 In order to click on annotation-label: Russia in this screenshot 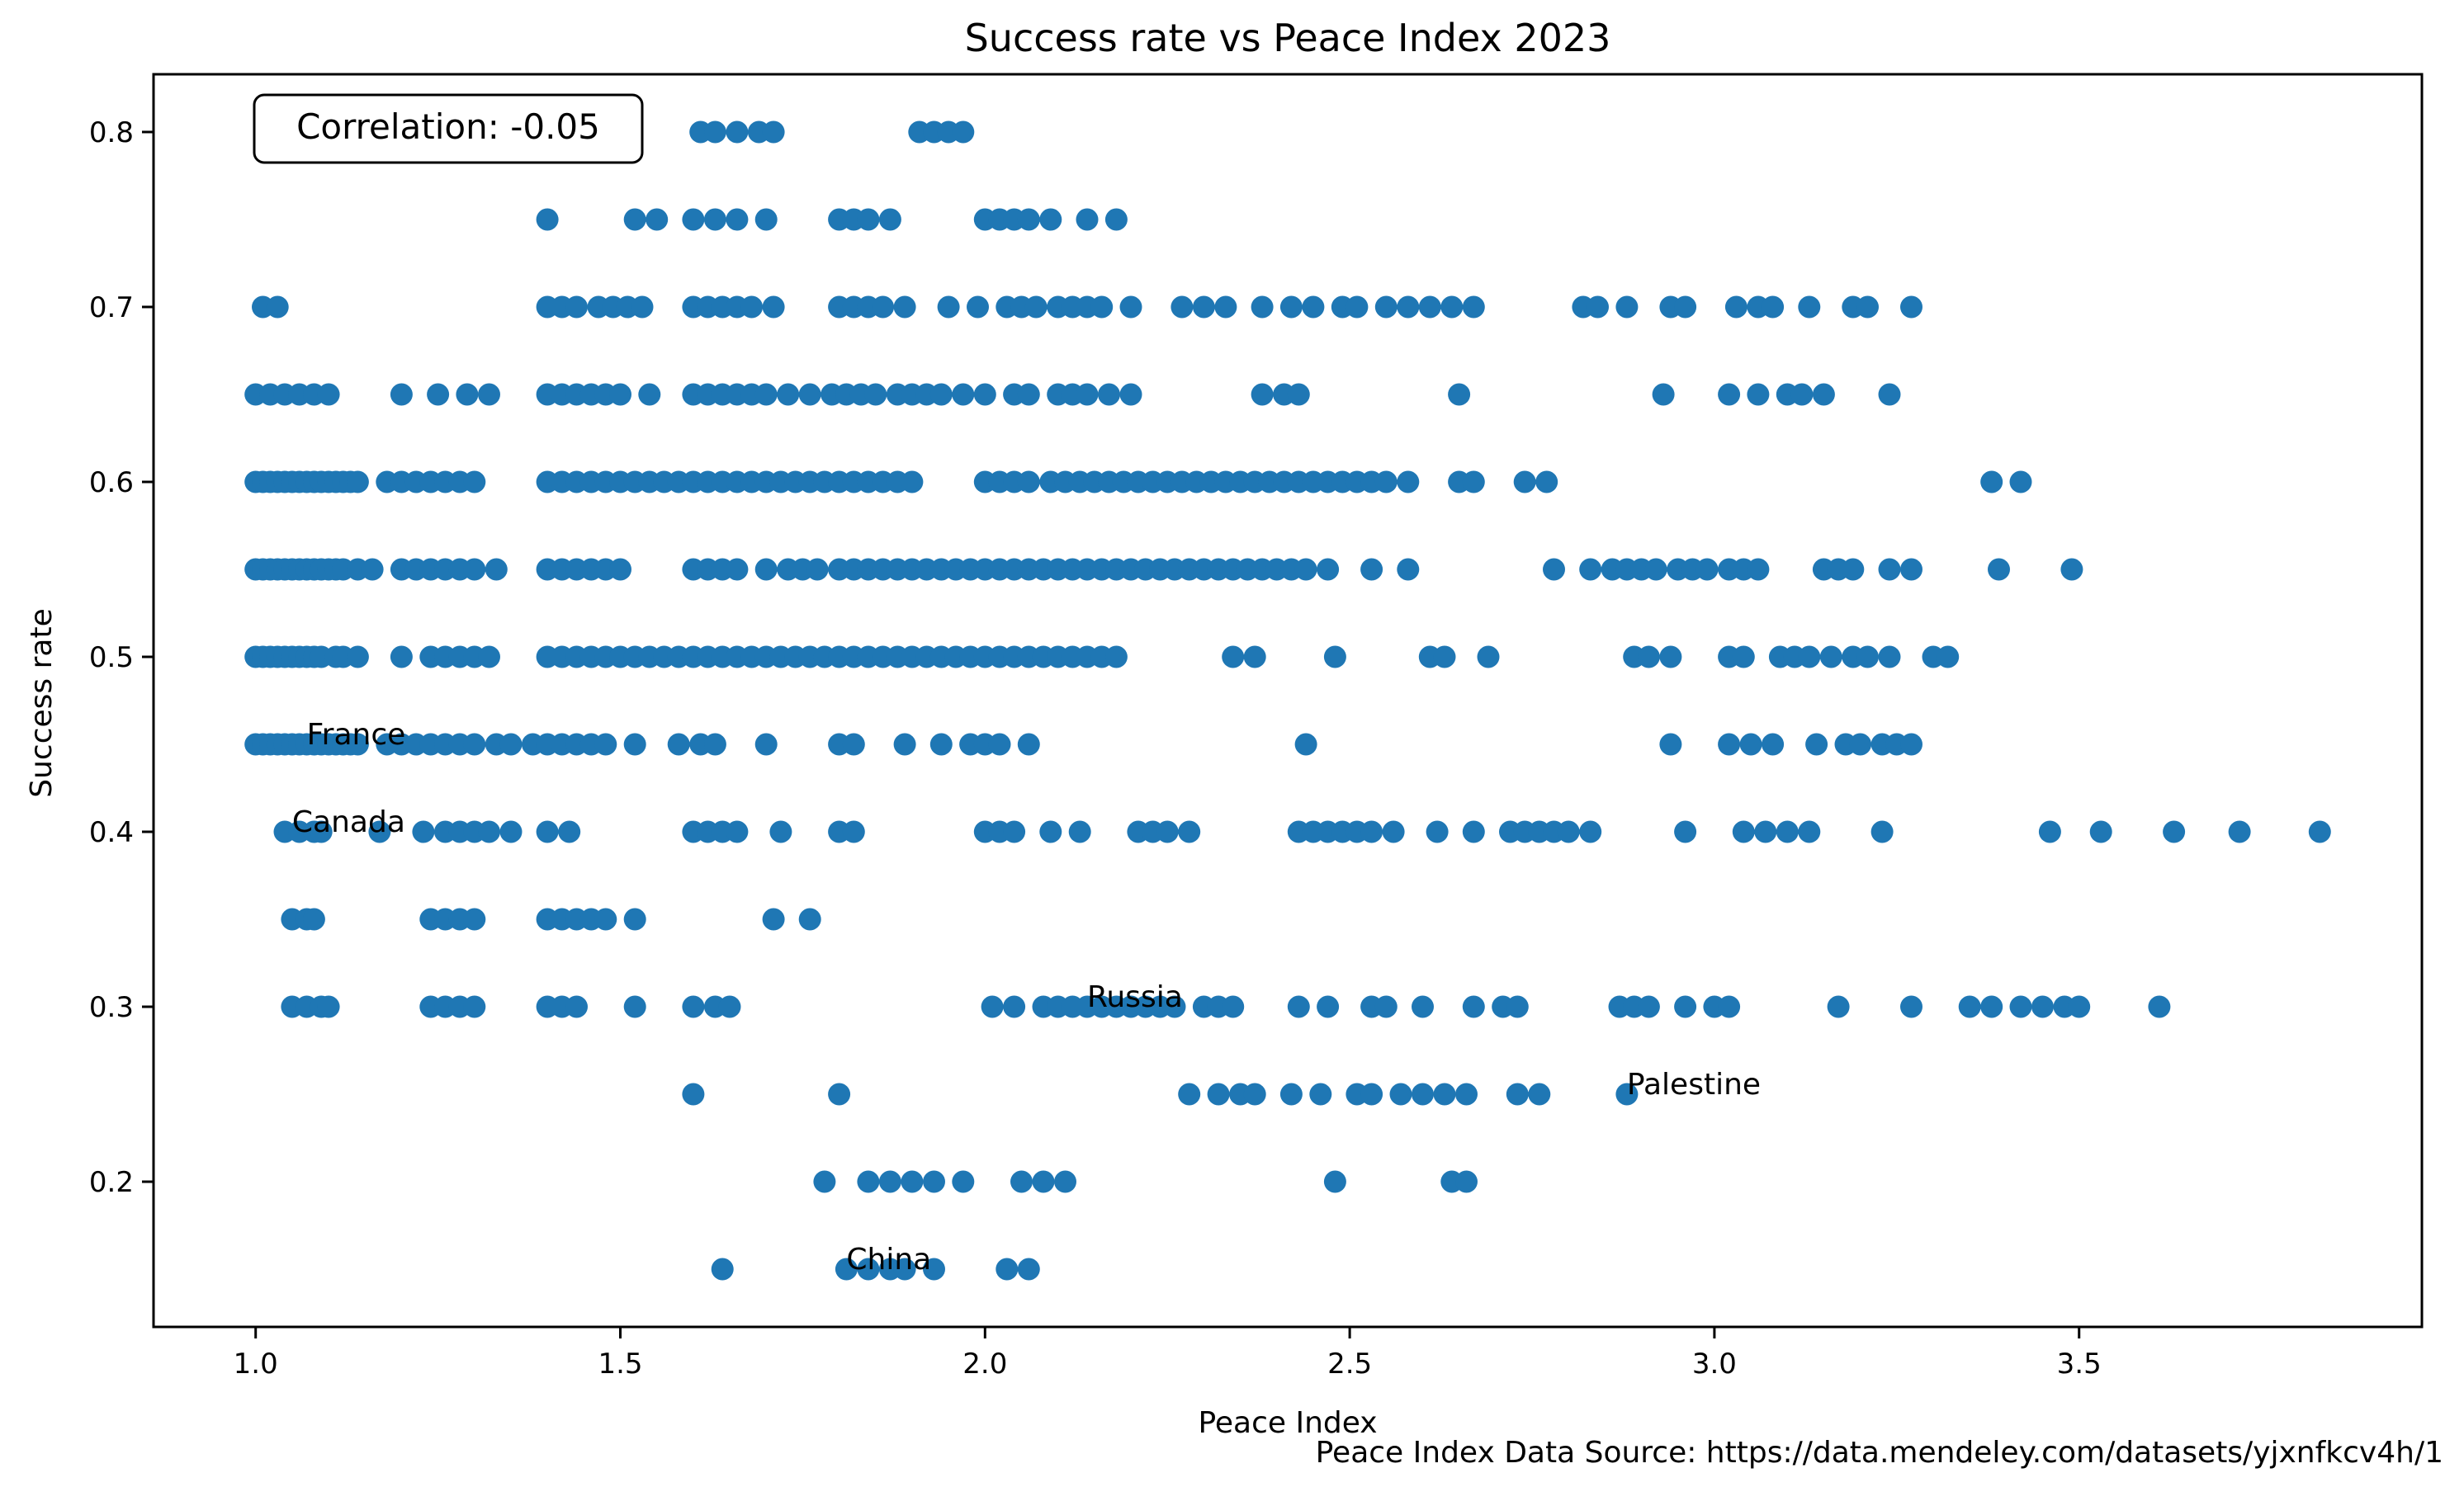, I will do `click(1135, 997)`.